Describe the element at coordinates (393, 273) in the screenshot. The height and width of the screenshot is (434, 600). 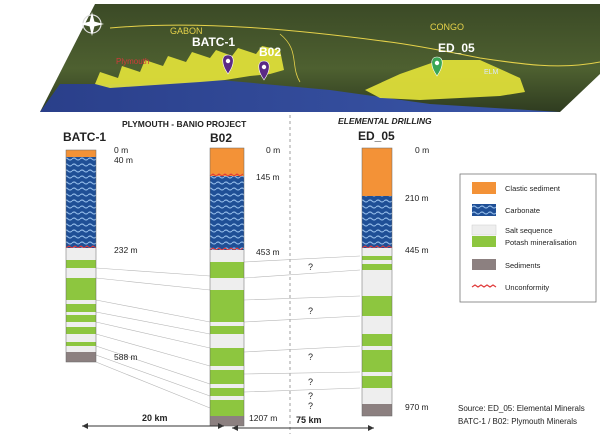
I see `well-ed05: ED_05 0 m 210 m 445 m 970 m` at that location.